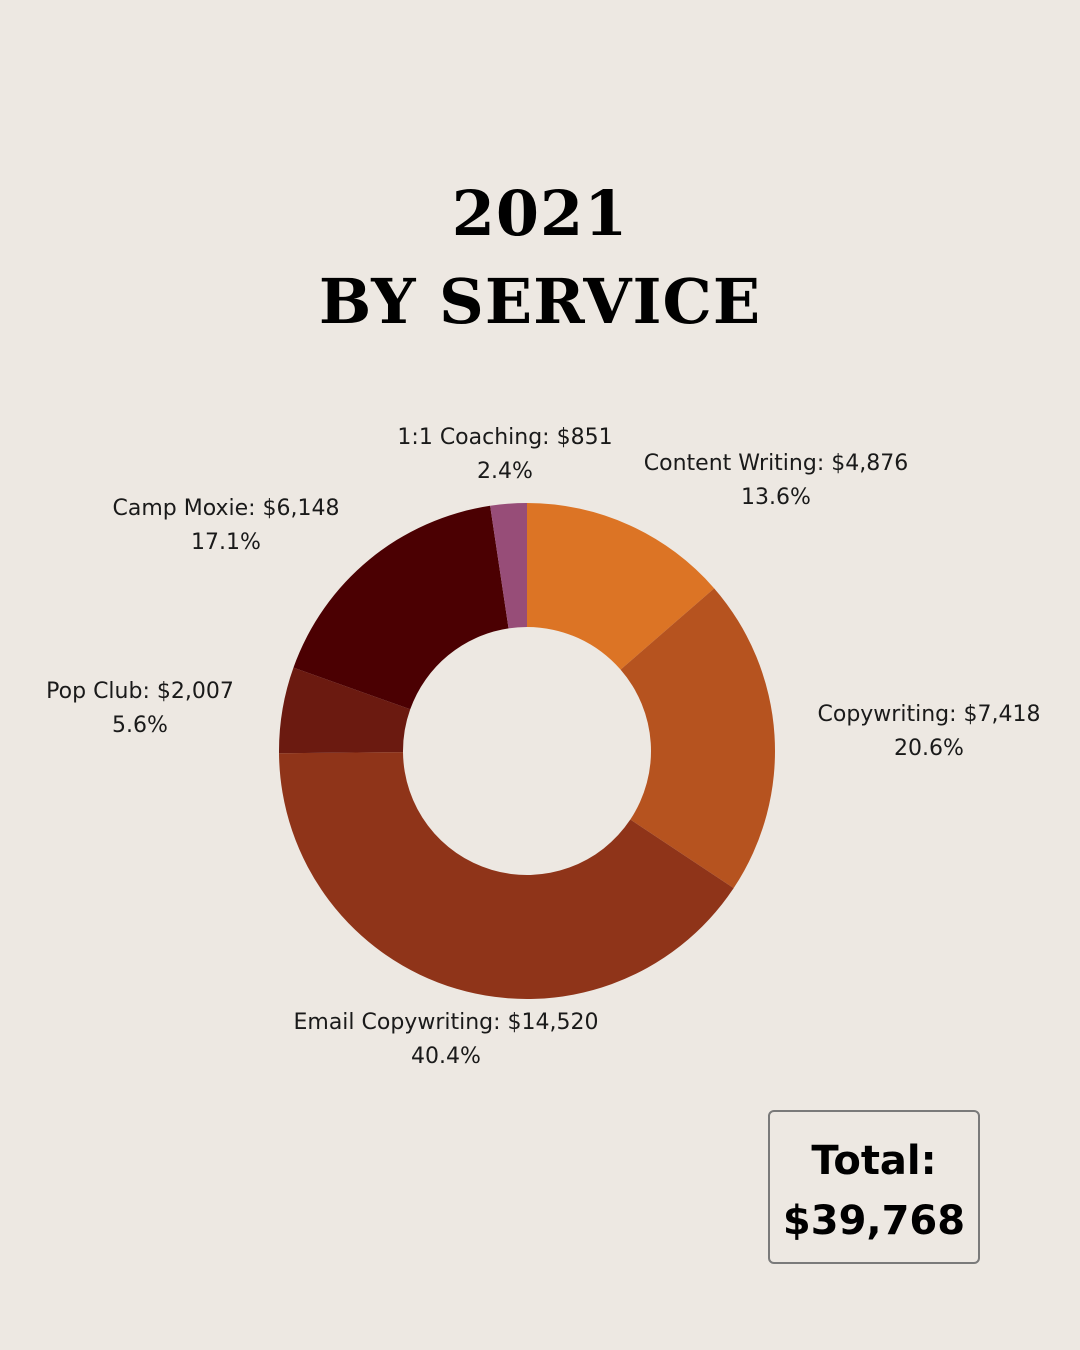 The width and height of the screenshot is (1080, 1350). I want to click on label-copywriting: Copywriting: $7,418 20.6%, so click(929, 732).